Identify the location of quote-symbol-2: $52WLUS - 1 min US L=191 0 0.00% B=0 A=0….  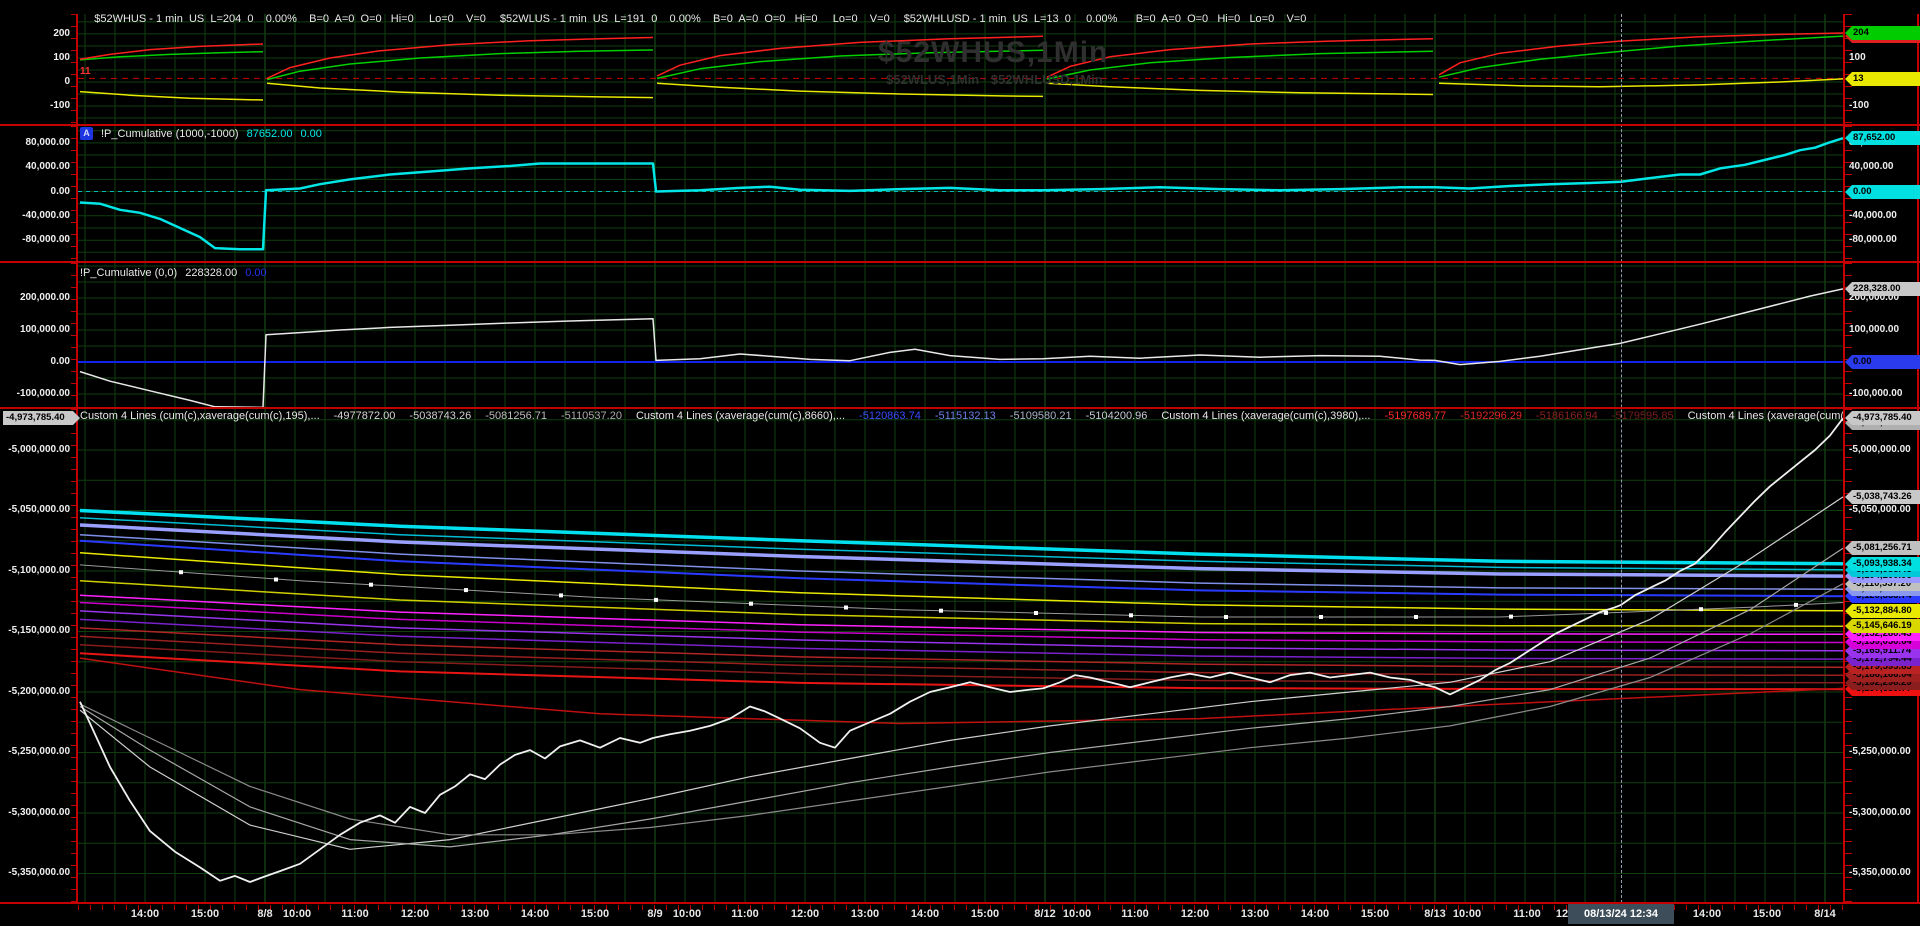
(694, 19).